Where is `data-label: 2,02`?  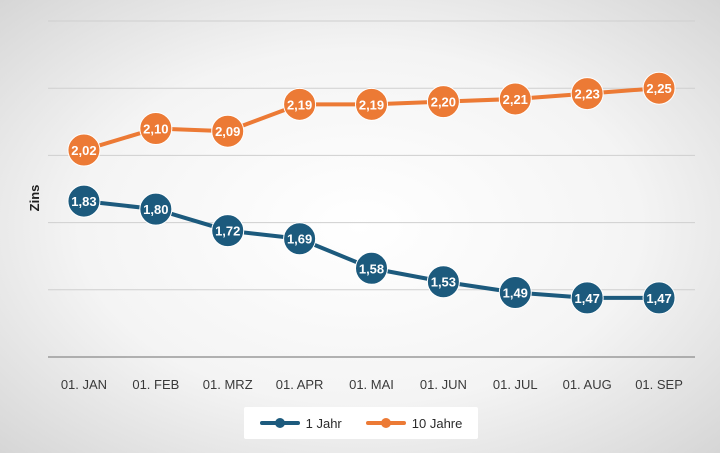 data-label: 2,02 is located at coordinates (83, 150).